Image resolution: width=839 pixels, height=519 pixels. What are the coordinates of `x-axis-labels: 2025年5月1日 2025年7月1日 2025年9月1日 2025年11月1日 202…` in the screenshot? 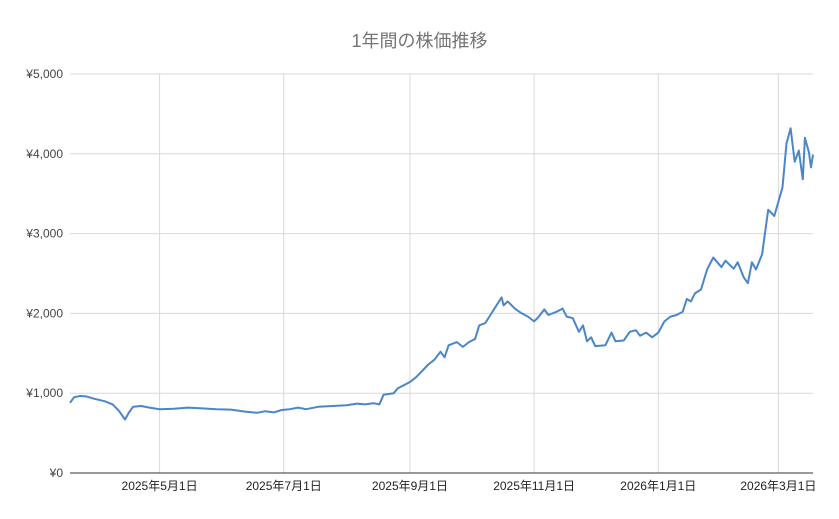 It's located at (469, 486).